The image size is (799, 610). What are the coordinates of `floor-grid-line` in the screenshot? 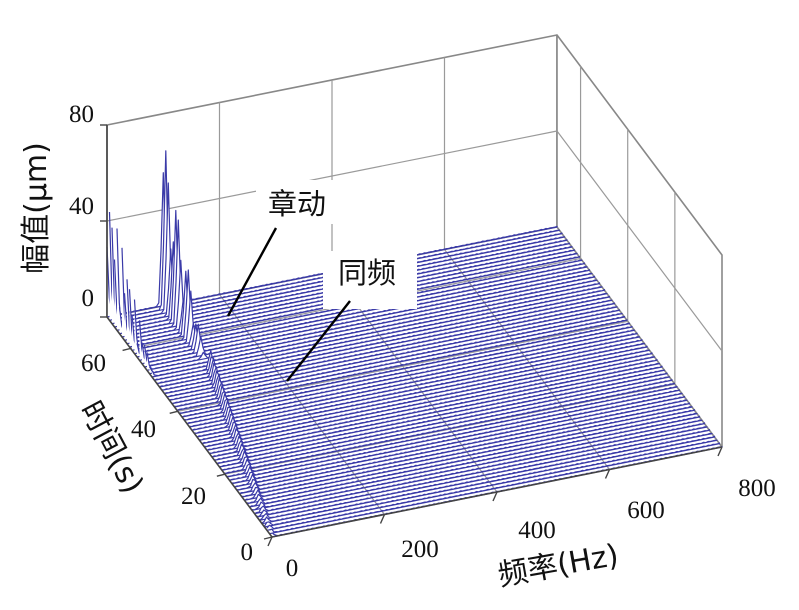 It's located at (402, 366).